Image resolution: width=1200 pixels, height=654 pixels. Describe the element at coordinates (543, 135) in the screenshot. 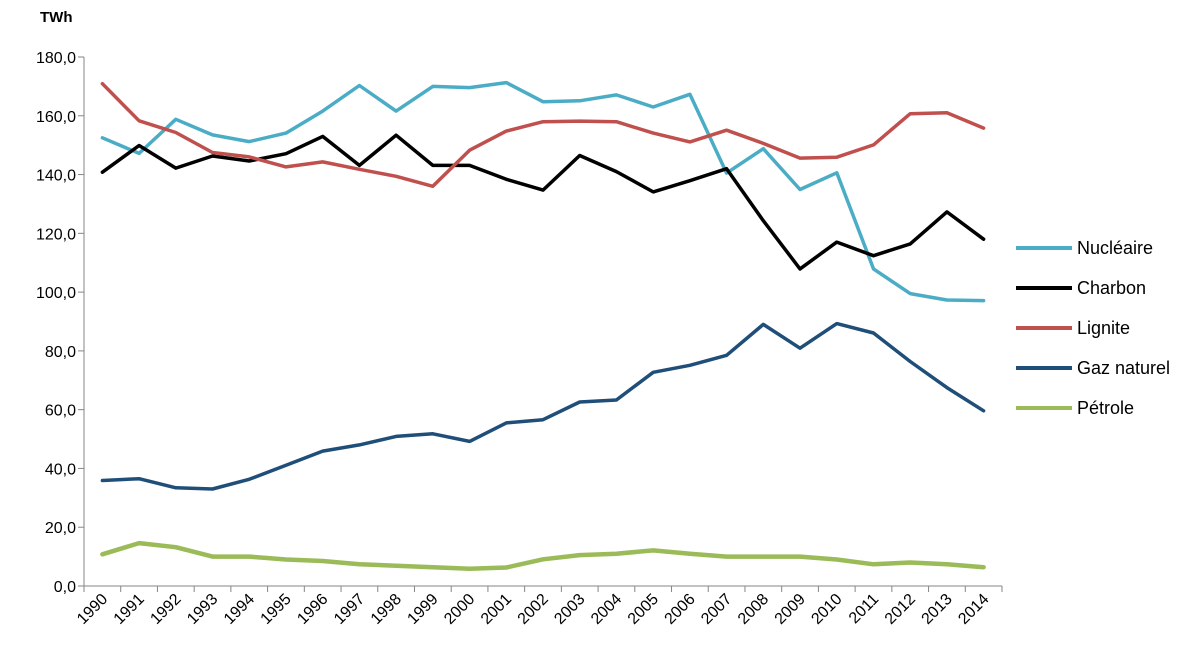

I see `series-line-lignite` at that location.